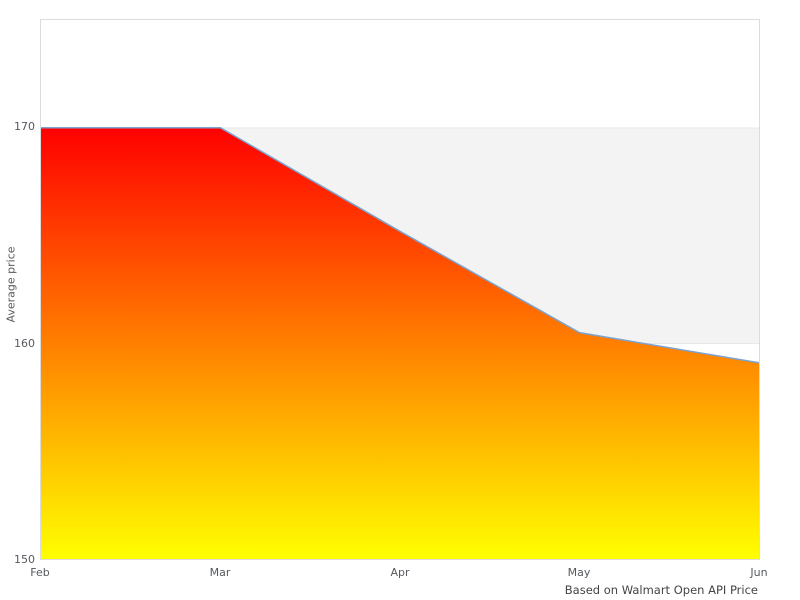 The image size is (800, 600). Describe the element at coordinates (759, 572) in the screenshot. I see `x-tick-jun: Jun` at that location.